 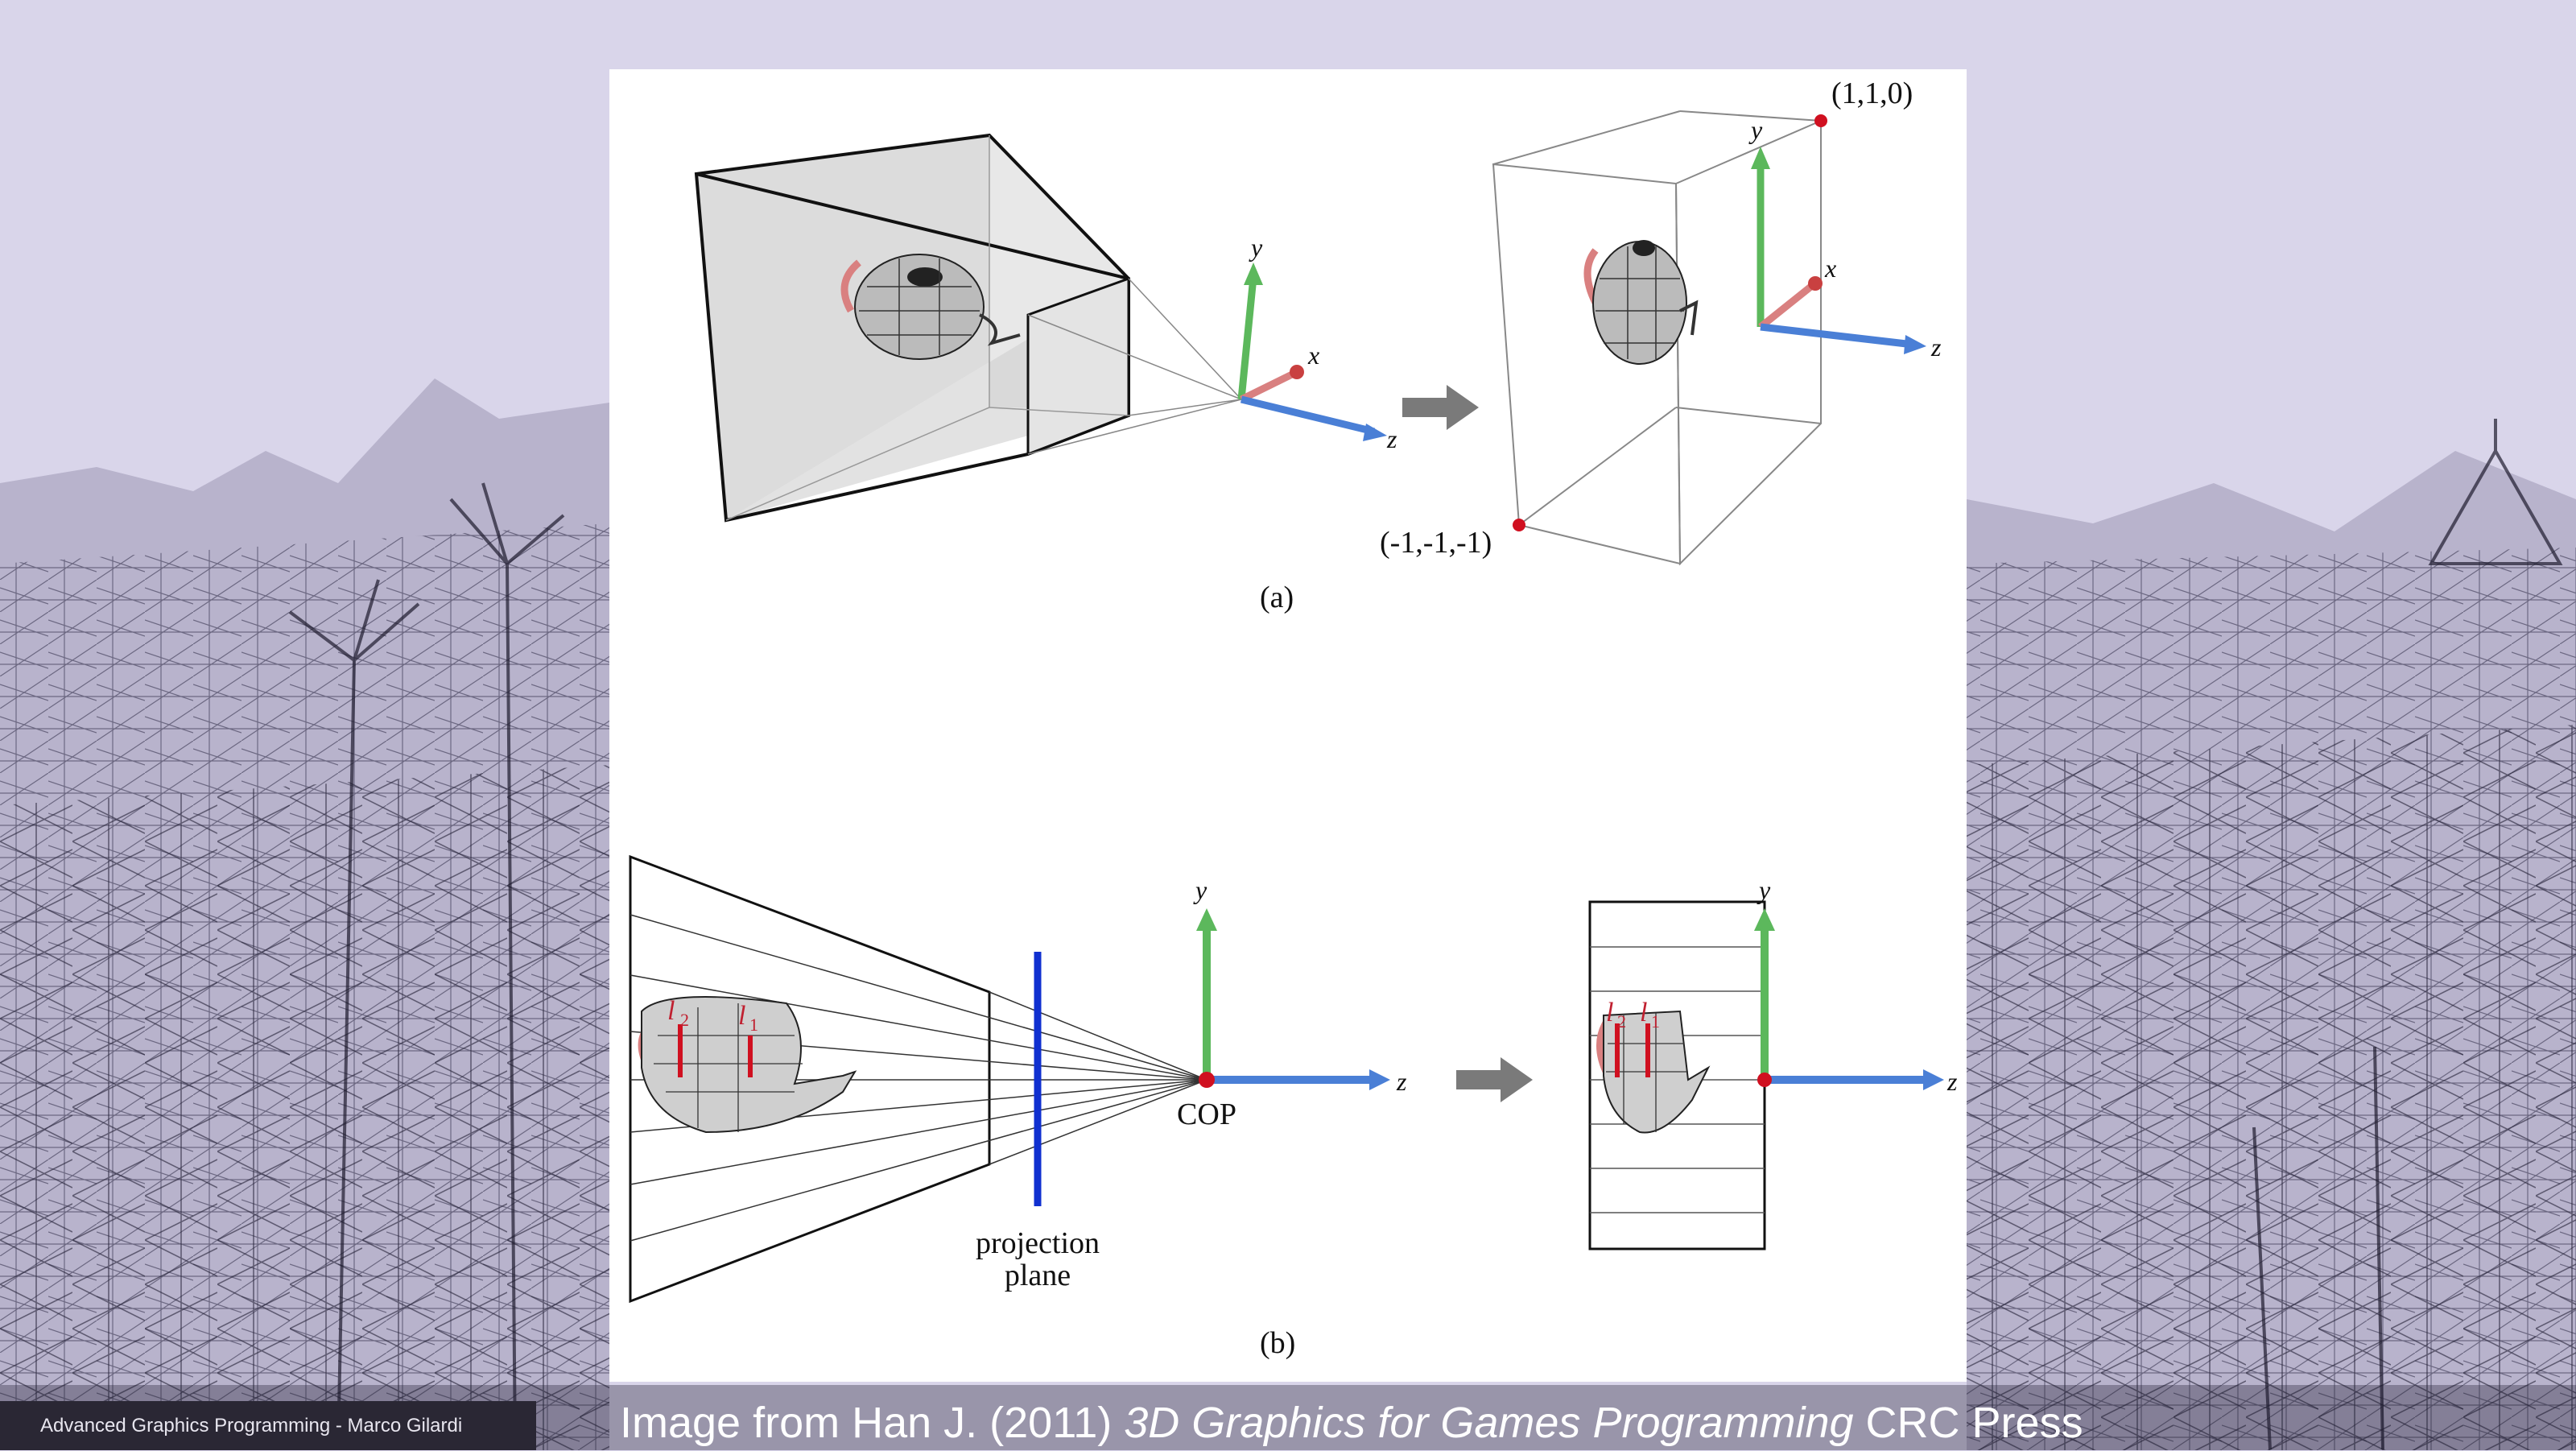 What do you see at coordinates (1830, 268) in the screenshot?
I see `axis-x-label-right: x` at bounding box center [1830, 268].